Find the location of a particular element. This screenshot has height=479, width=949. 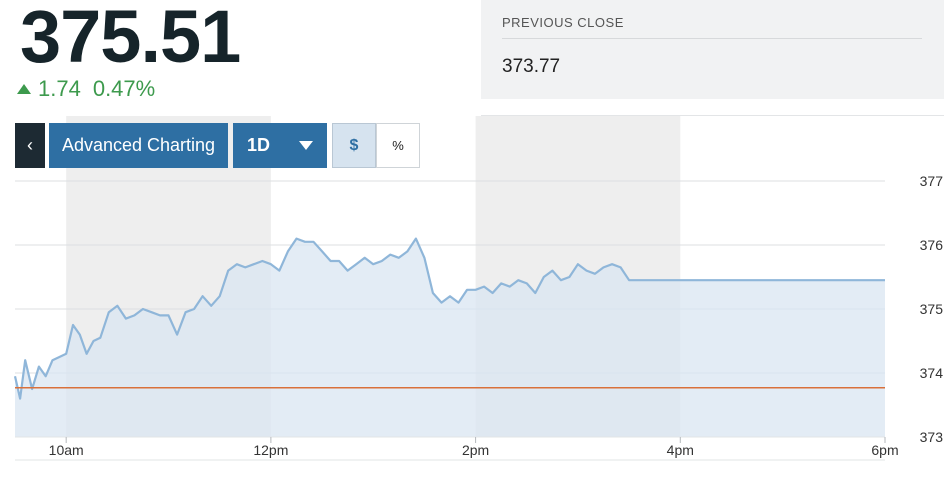

y-tick-label: 373 is located at coordinates (932, 437).